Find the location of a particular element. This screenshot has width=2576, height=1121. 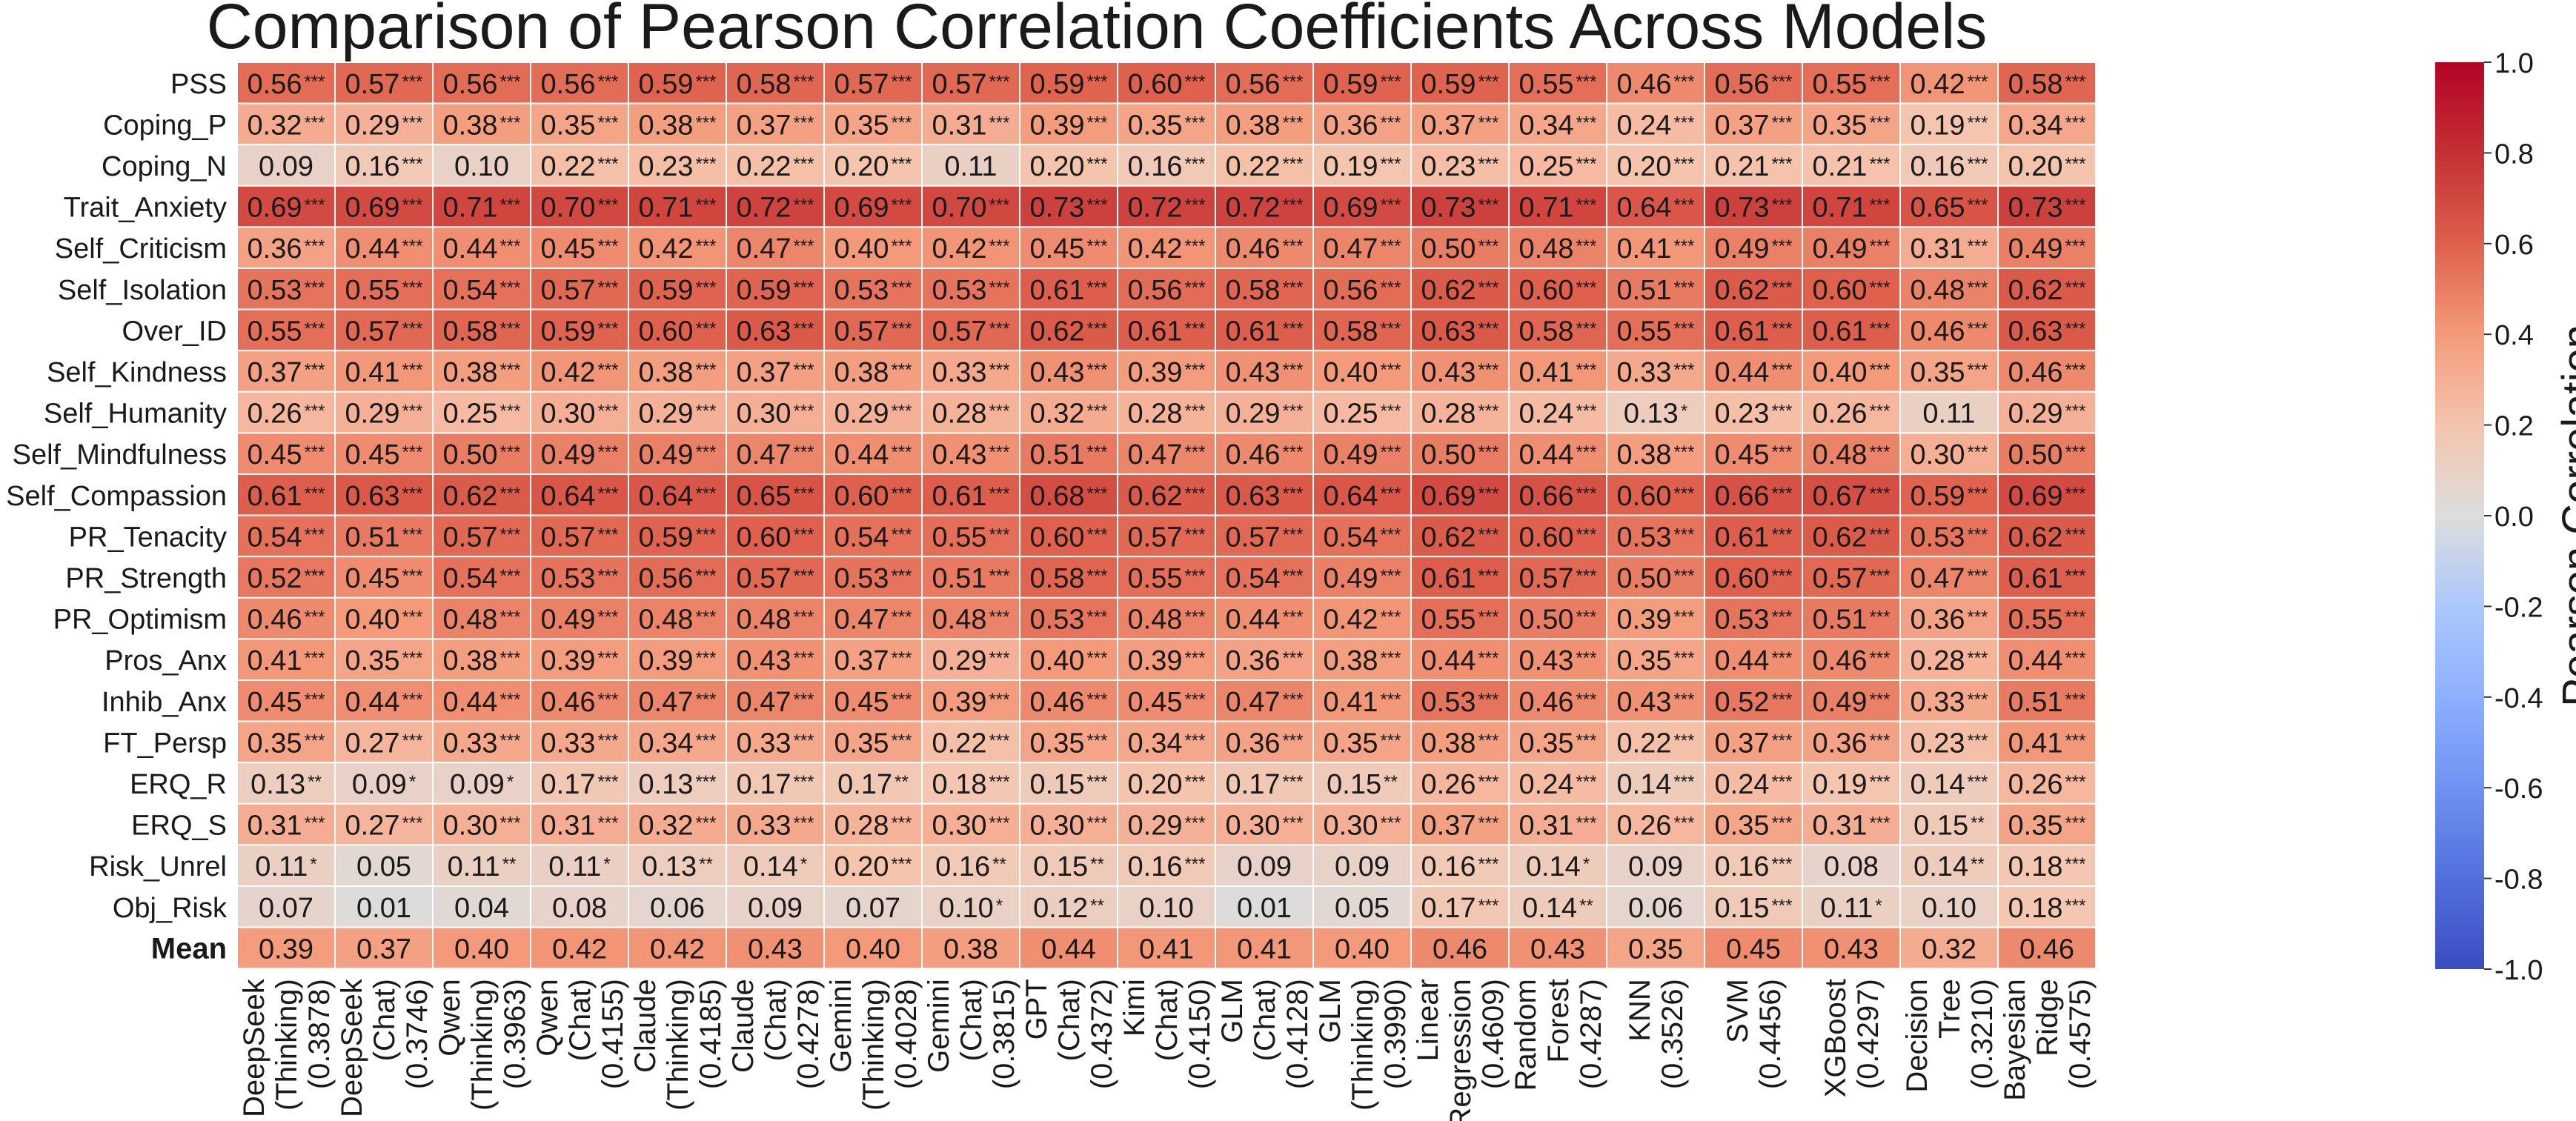

cell-value-label: 0.44 *** is located at coordinates (1460, 660).